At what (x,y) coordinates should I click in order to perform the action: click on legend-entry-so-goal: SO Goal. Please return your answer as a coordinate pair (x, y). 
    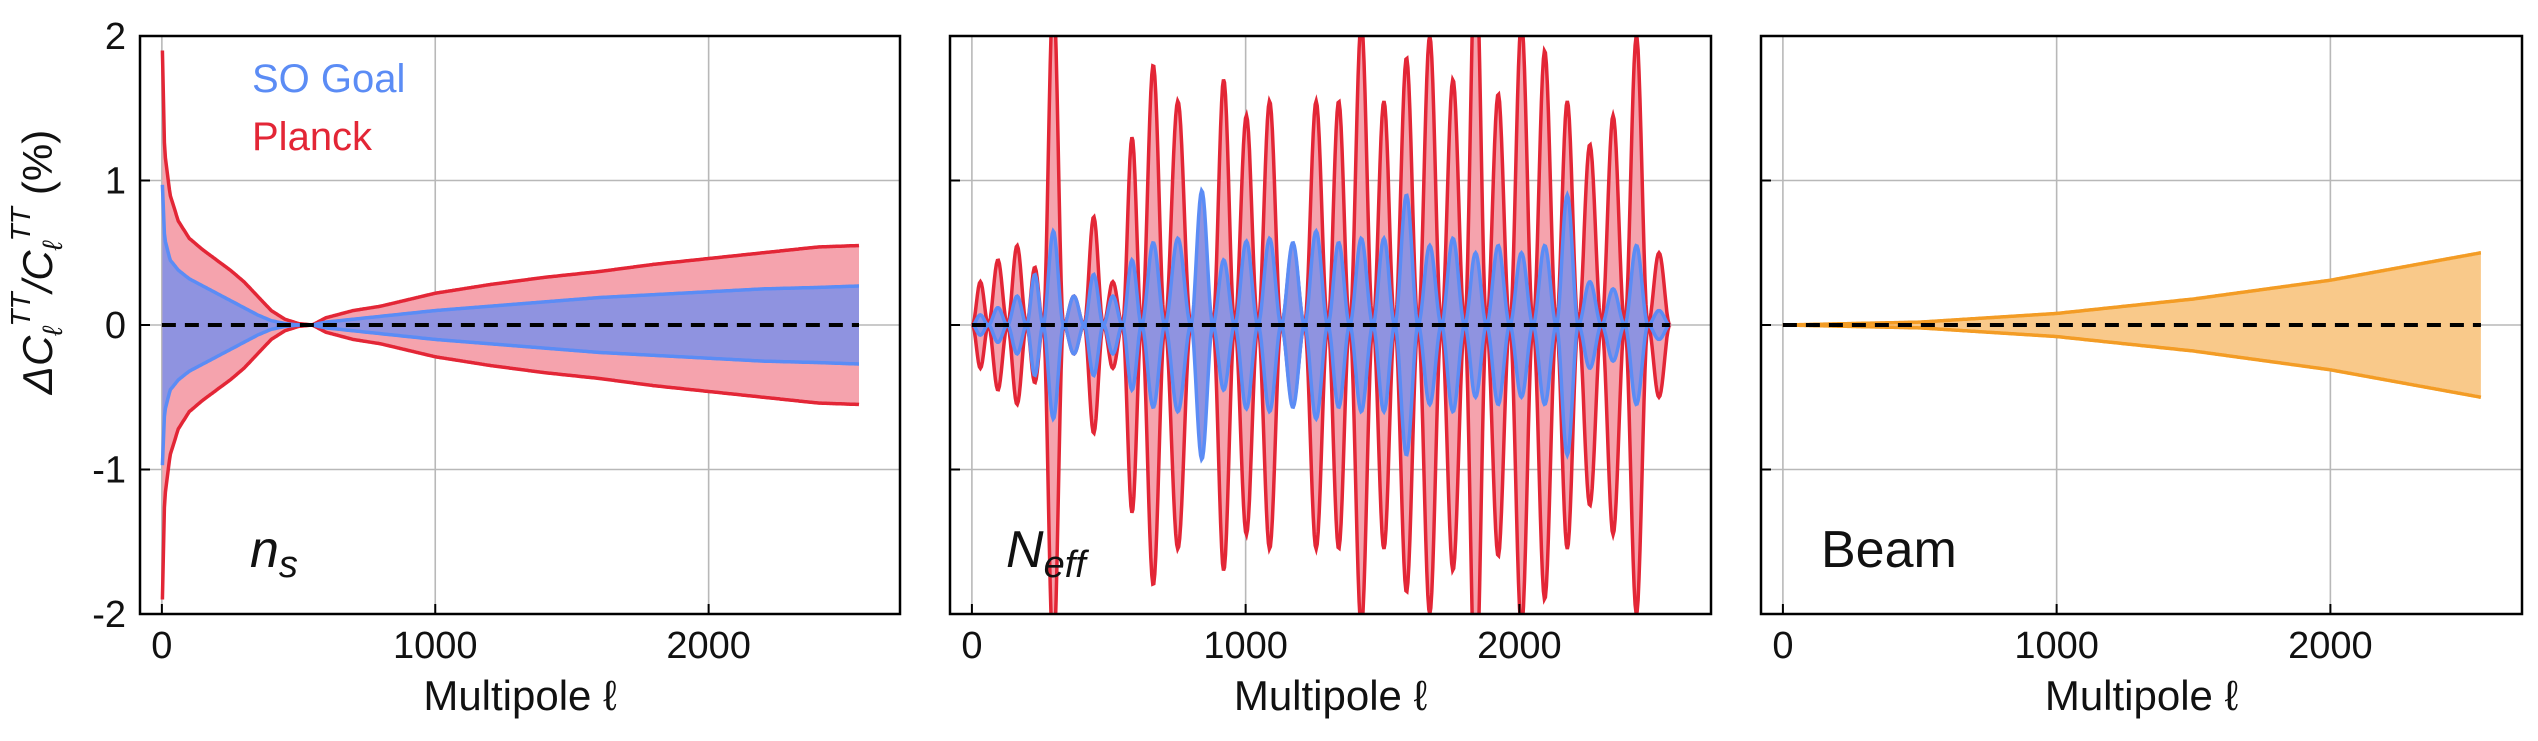
    Looking at the image, I should click on (328, 79).